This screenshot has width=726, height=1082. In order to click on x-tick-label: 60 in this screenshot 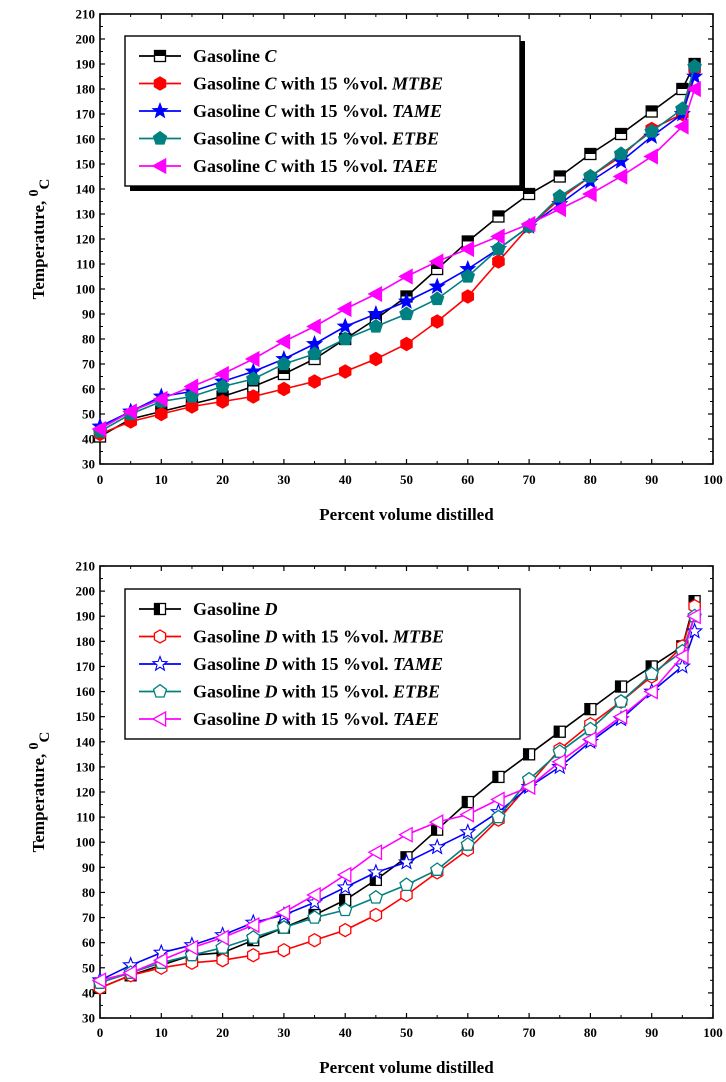, I will do `click(467, 1032)`.